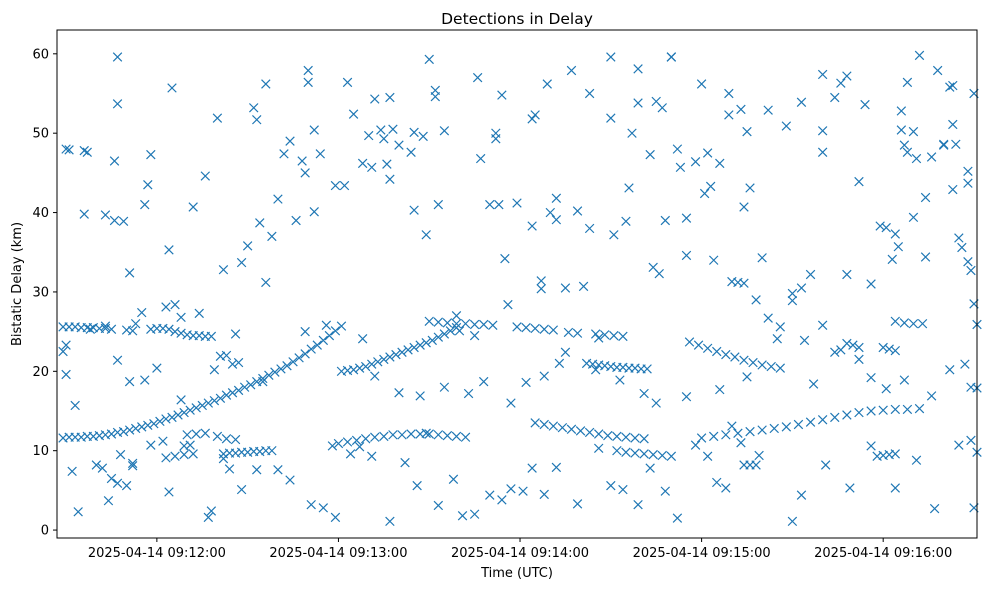 This screenshot has width=989, height=590. I want to click on y-tick-label: 20, so click(40, 372).